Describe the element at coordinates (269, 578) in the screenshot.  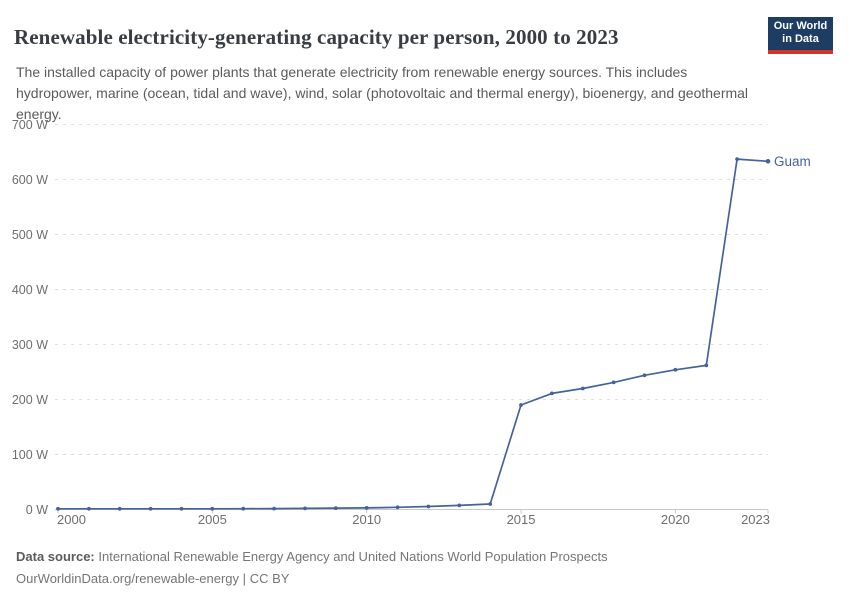
I see `footer-license: CC BY` at that location.